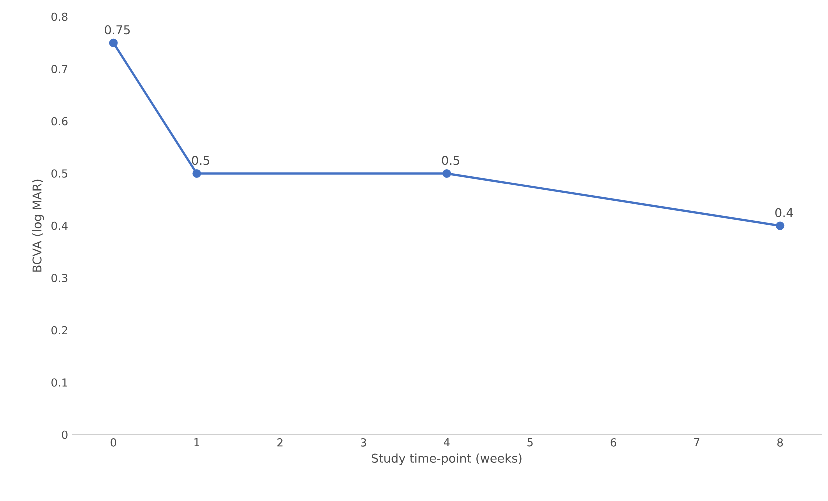 The height and width of the screenshot is (501, 828). Describe the element at coordinates (60, 69) in the screenshot. I see `y-tick-label: 0.7` at that location.